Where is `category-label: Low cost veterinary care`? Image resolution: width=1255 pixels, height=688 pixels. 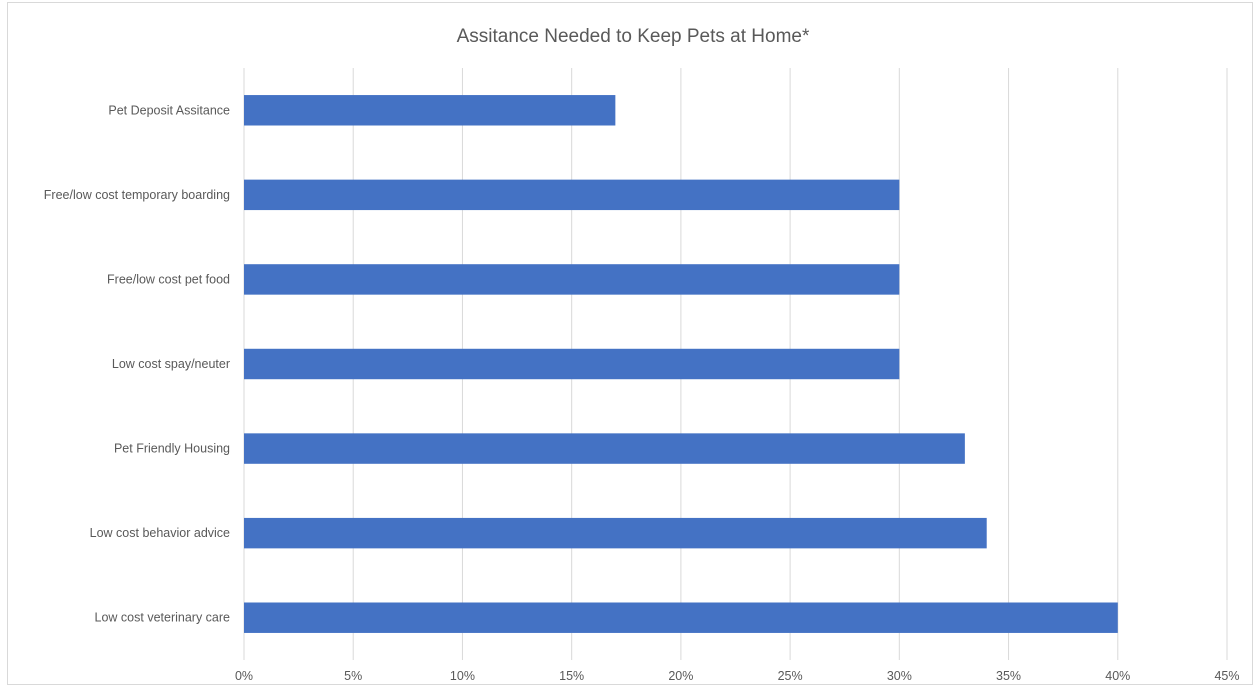 category-label: Low cost veterinary care is located at coordinates (163, 618).